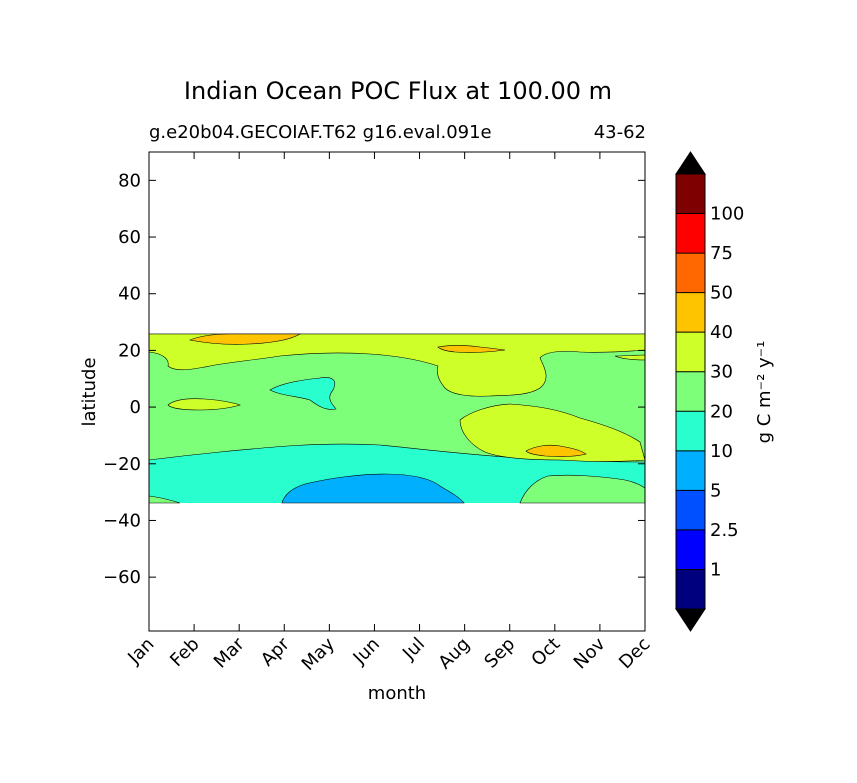  I want to click on colorbar-tick-label: 10, so click(721, 451).